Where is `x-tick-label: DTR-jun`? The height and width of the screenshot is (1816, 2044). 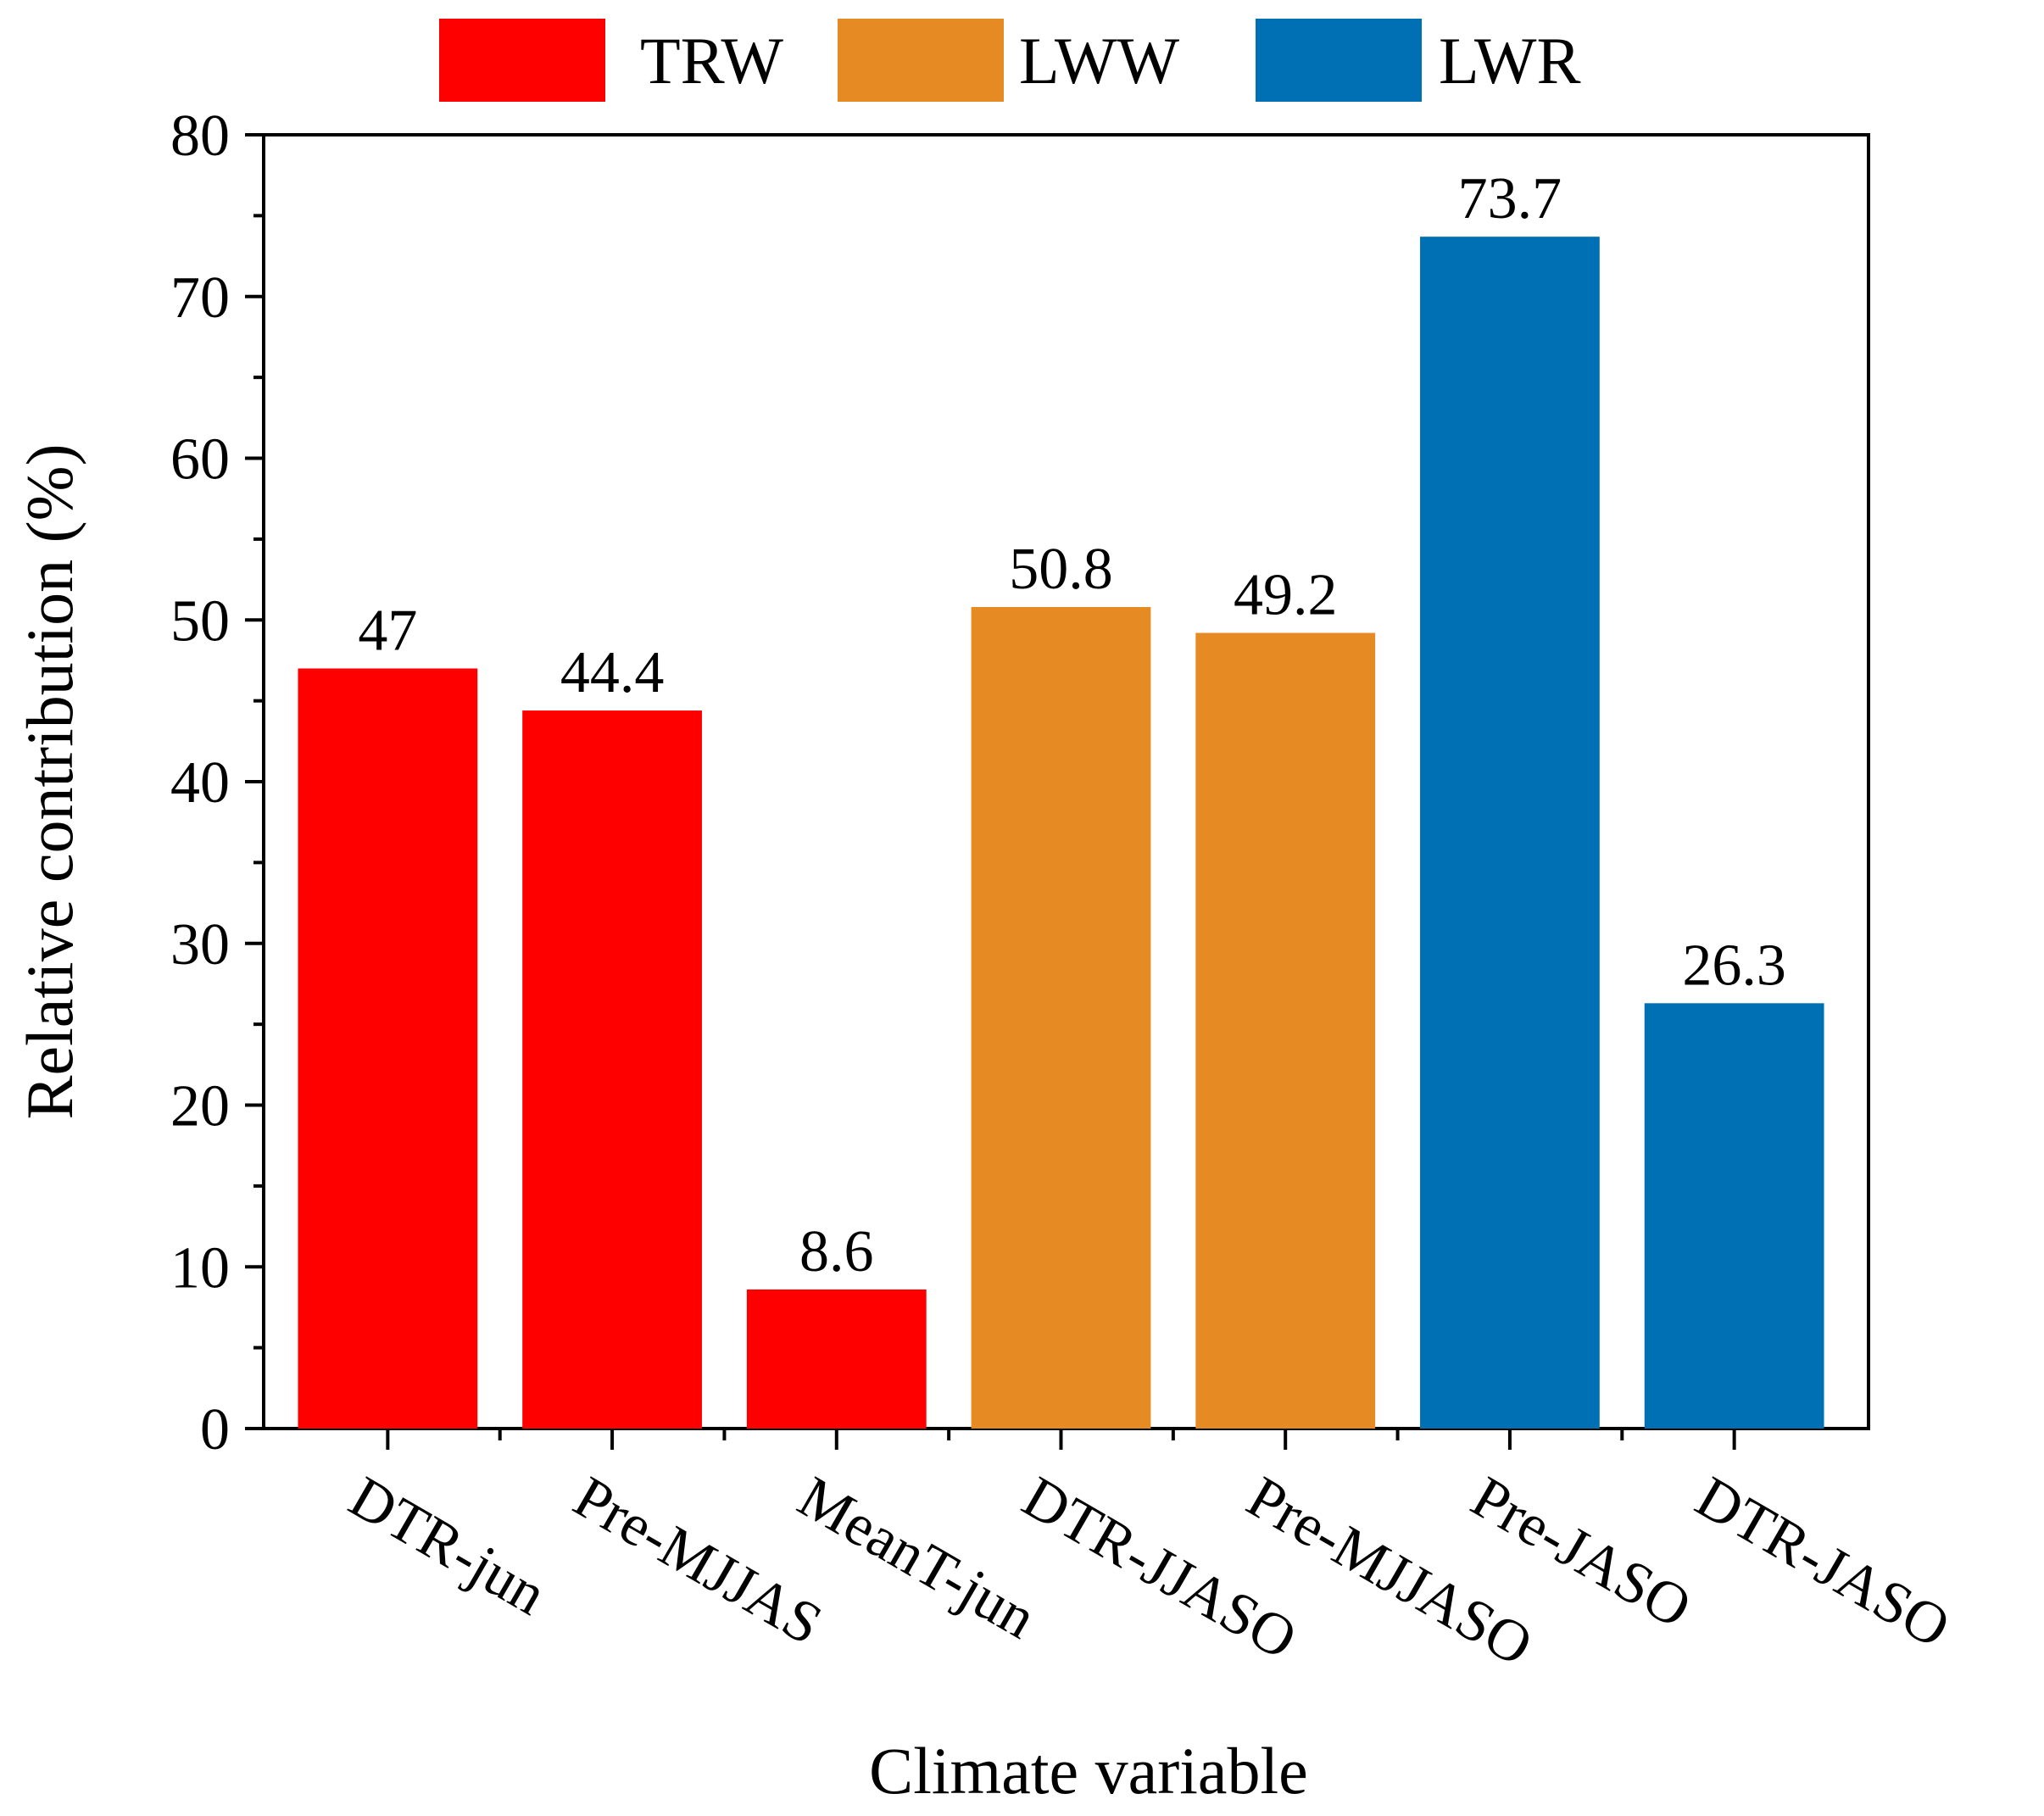
x-tick-label: DTR-jun is located at coordinates (447, 1546).